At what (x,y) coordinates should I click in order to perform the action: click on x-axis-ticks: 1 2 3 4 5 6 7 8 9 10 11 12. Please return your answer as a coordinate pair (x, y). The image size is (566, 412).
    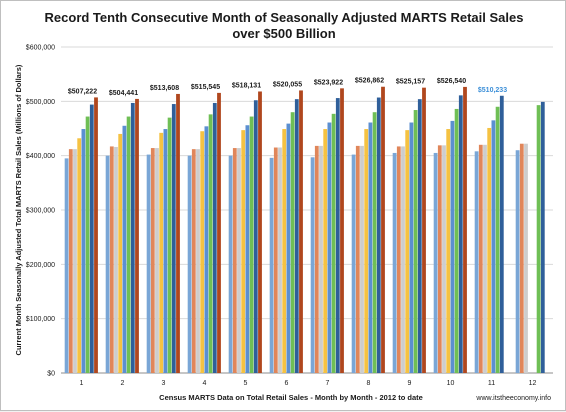
    Looking at the image, I should click on (308, 383).